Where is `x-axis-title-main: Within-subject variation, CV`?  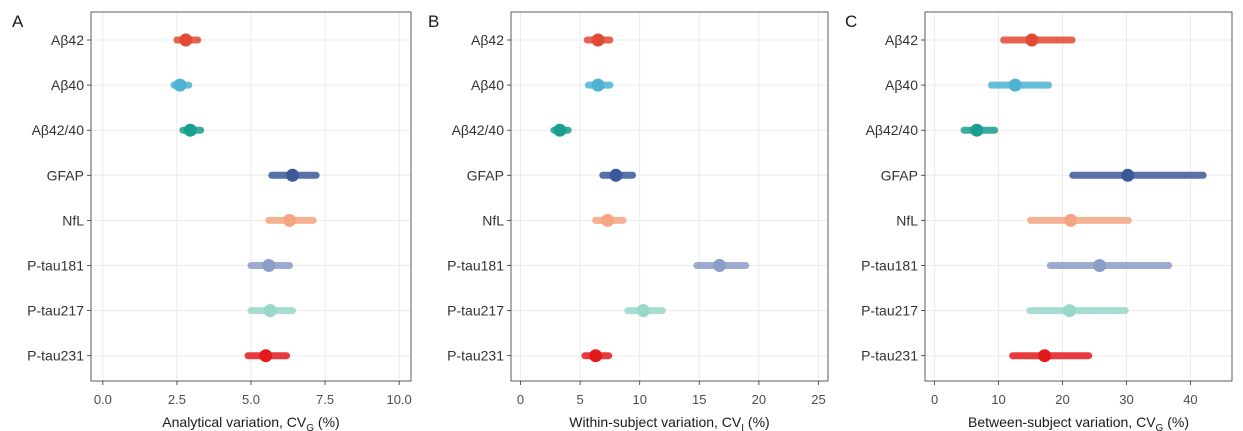 x-axis-title-main: Within-subject variation, CV is located at coordinates (655, 422).